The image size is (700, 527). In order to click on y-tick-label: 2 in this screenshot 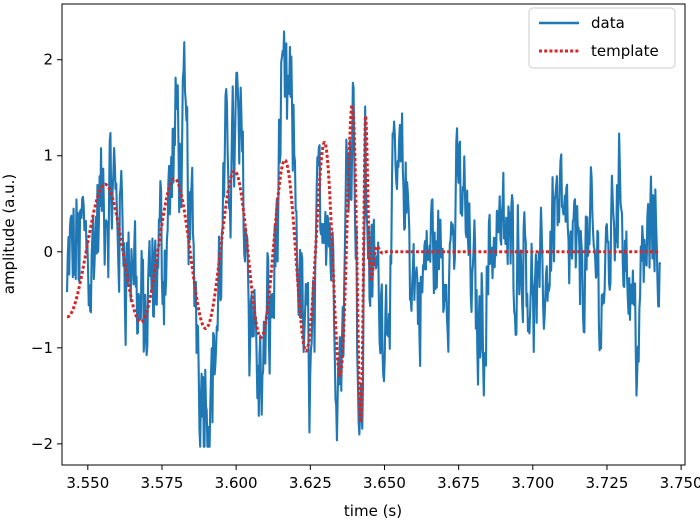, I will do `click(48, 60)`.